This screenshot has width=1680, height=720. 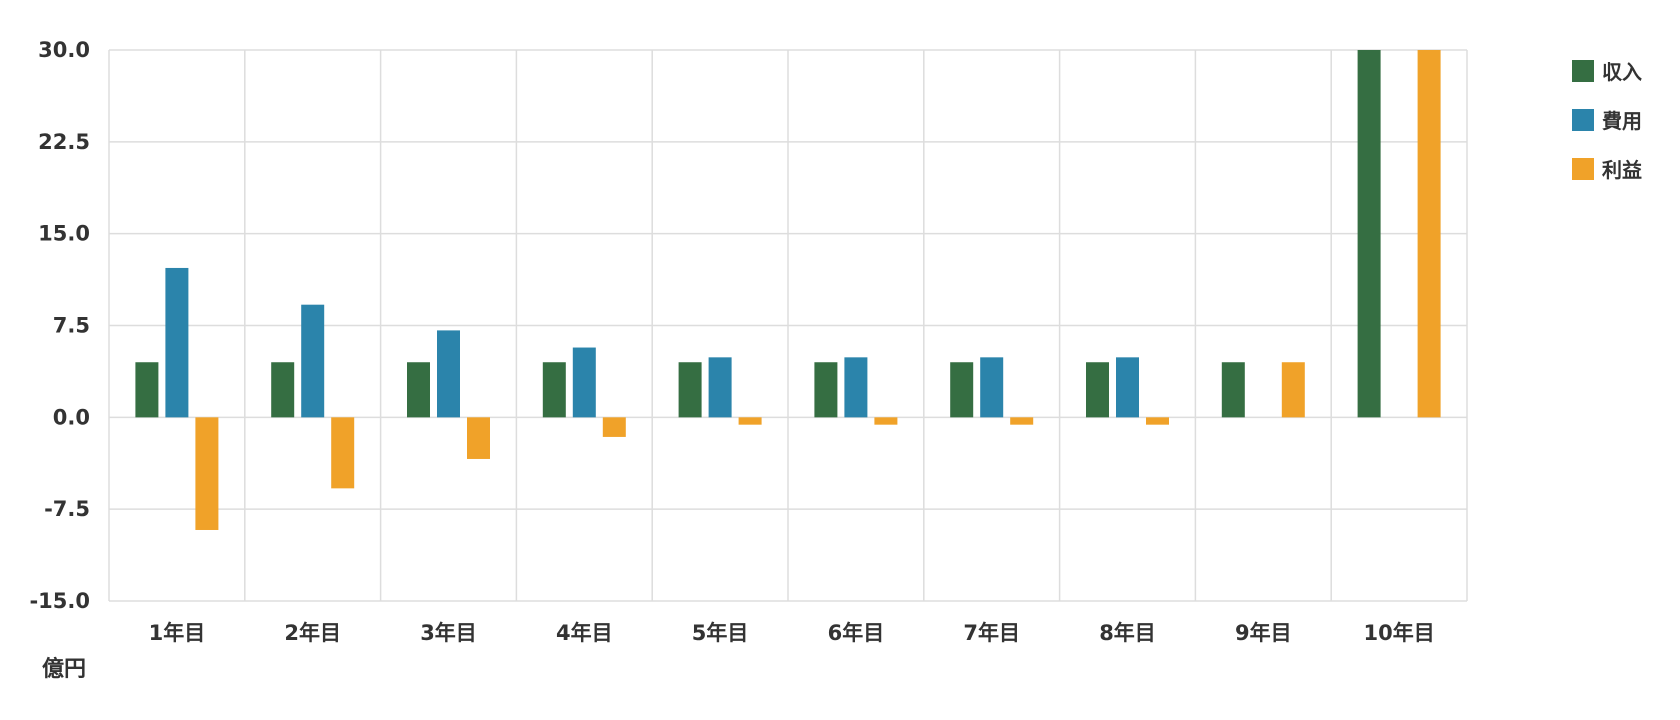 I want to click on y-tick-label: -15.0, so click(x=59, y=601).